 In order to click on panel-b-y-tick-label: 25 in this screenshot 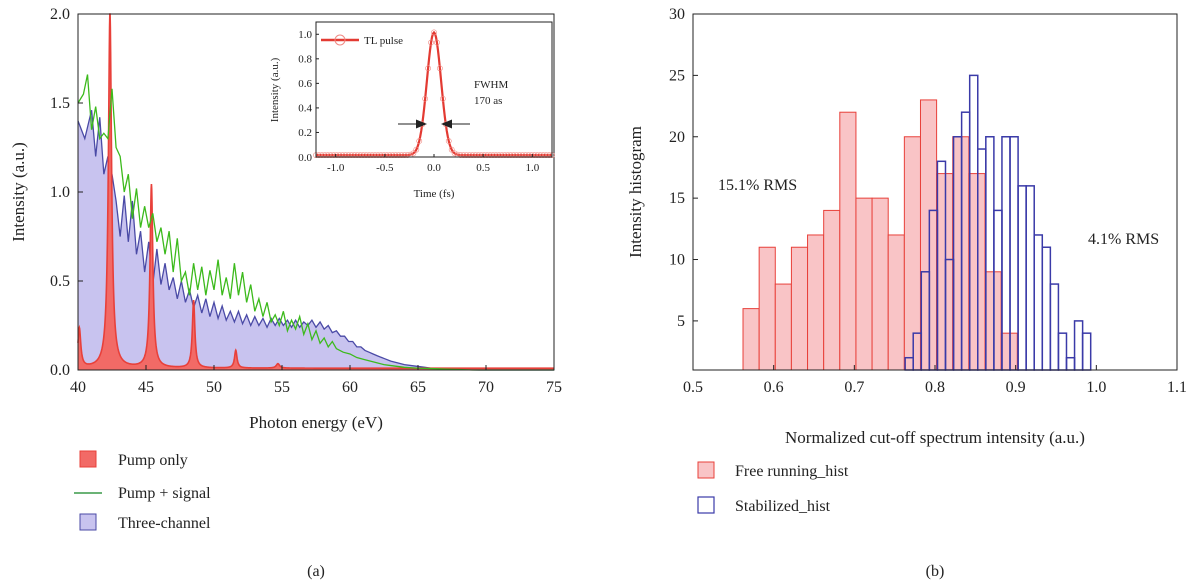, I will do `click(677, 75)`.